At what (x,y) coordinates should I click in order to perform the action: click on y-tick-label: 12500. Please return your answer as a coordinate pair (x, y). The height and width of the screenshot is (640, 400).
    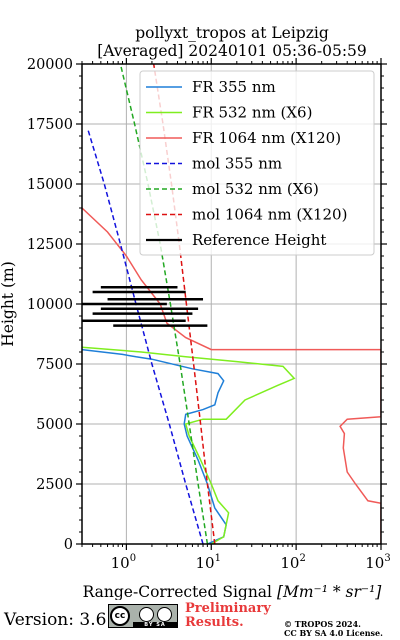
    Looking at the image, I should click on (50, 245).